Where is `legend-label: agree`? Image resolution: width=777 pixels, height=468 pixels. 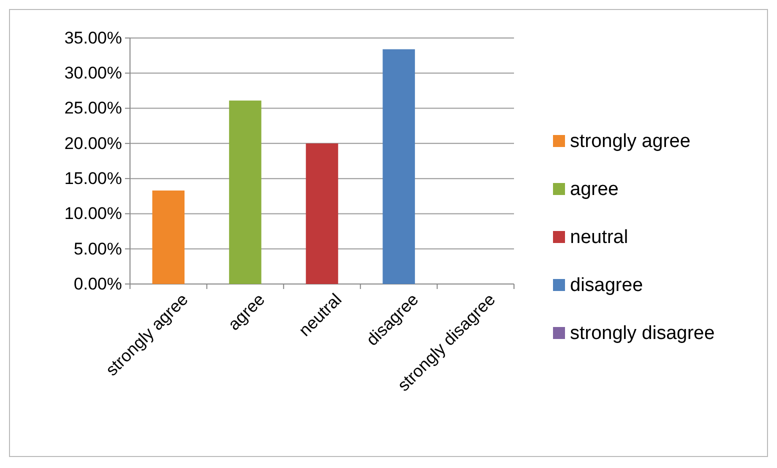
legend-label: agree is located at coordinates (594, 189).